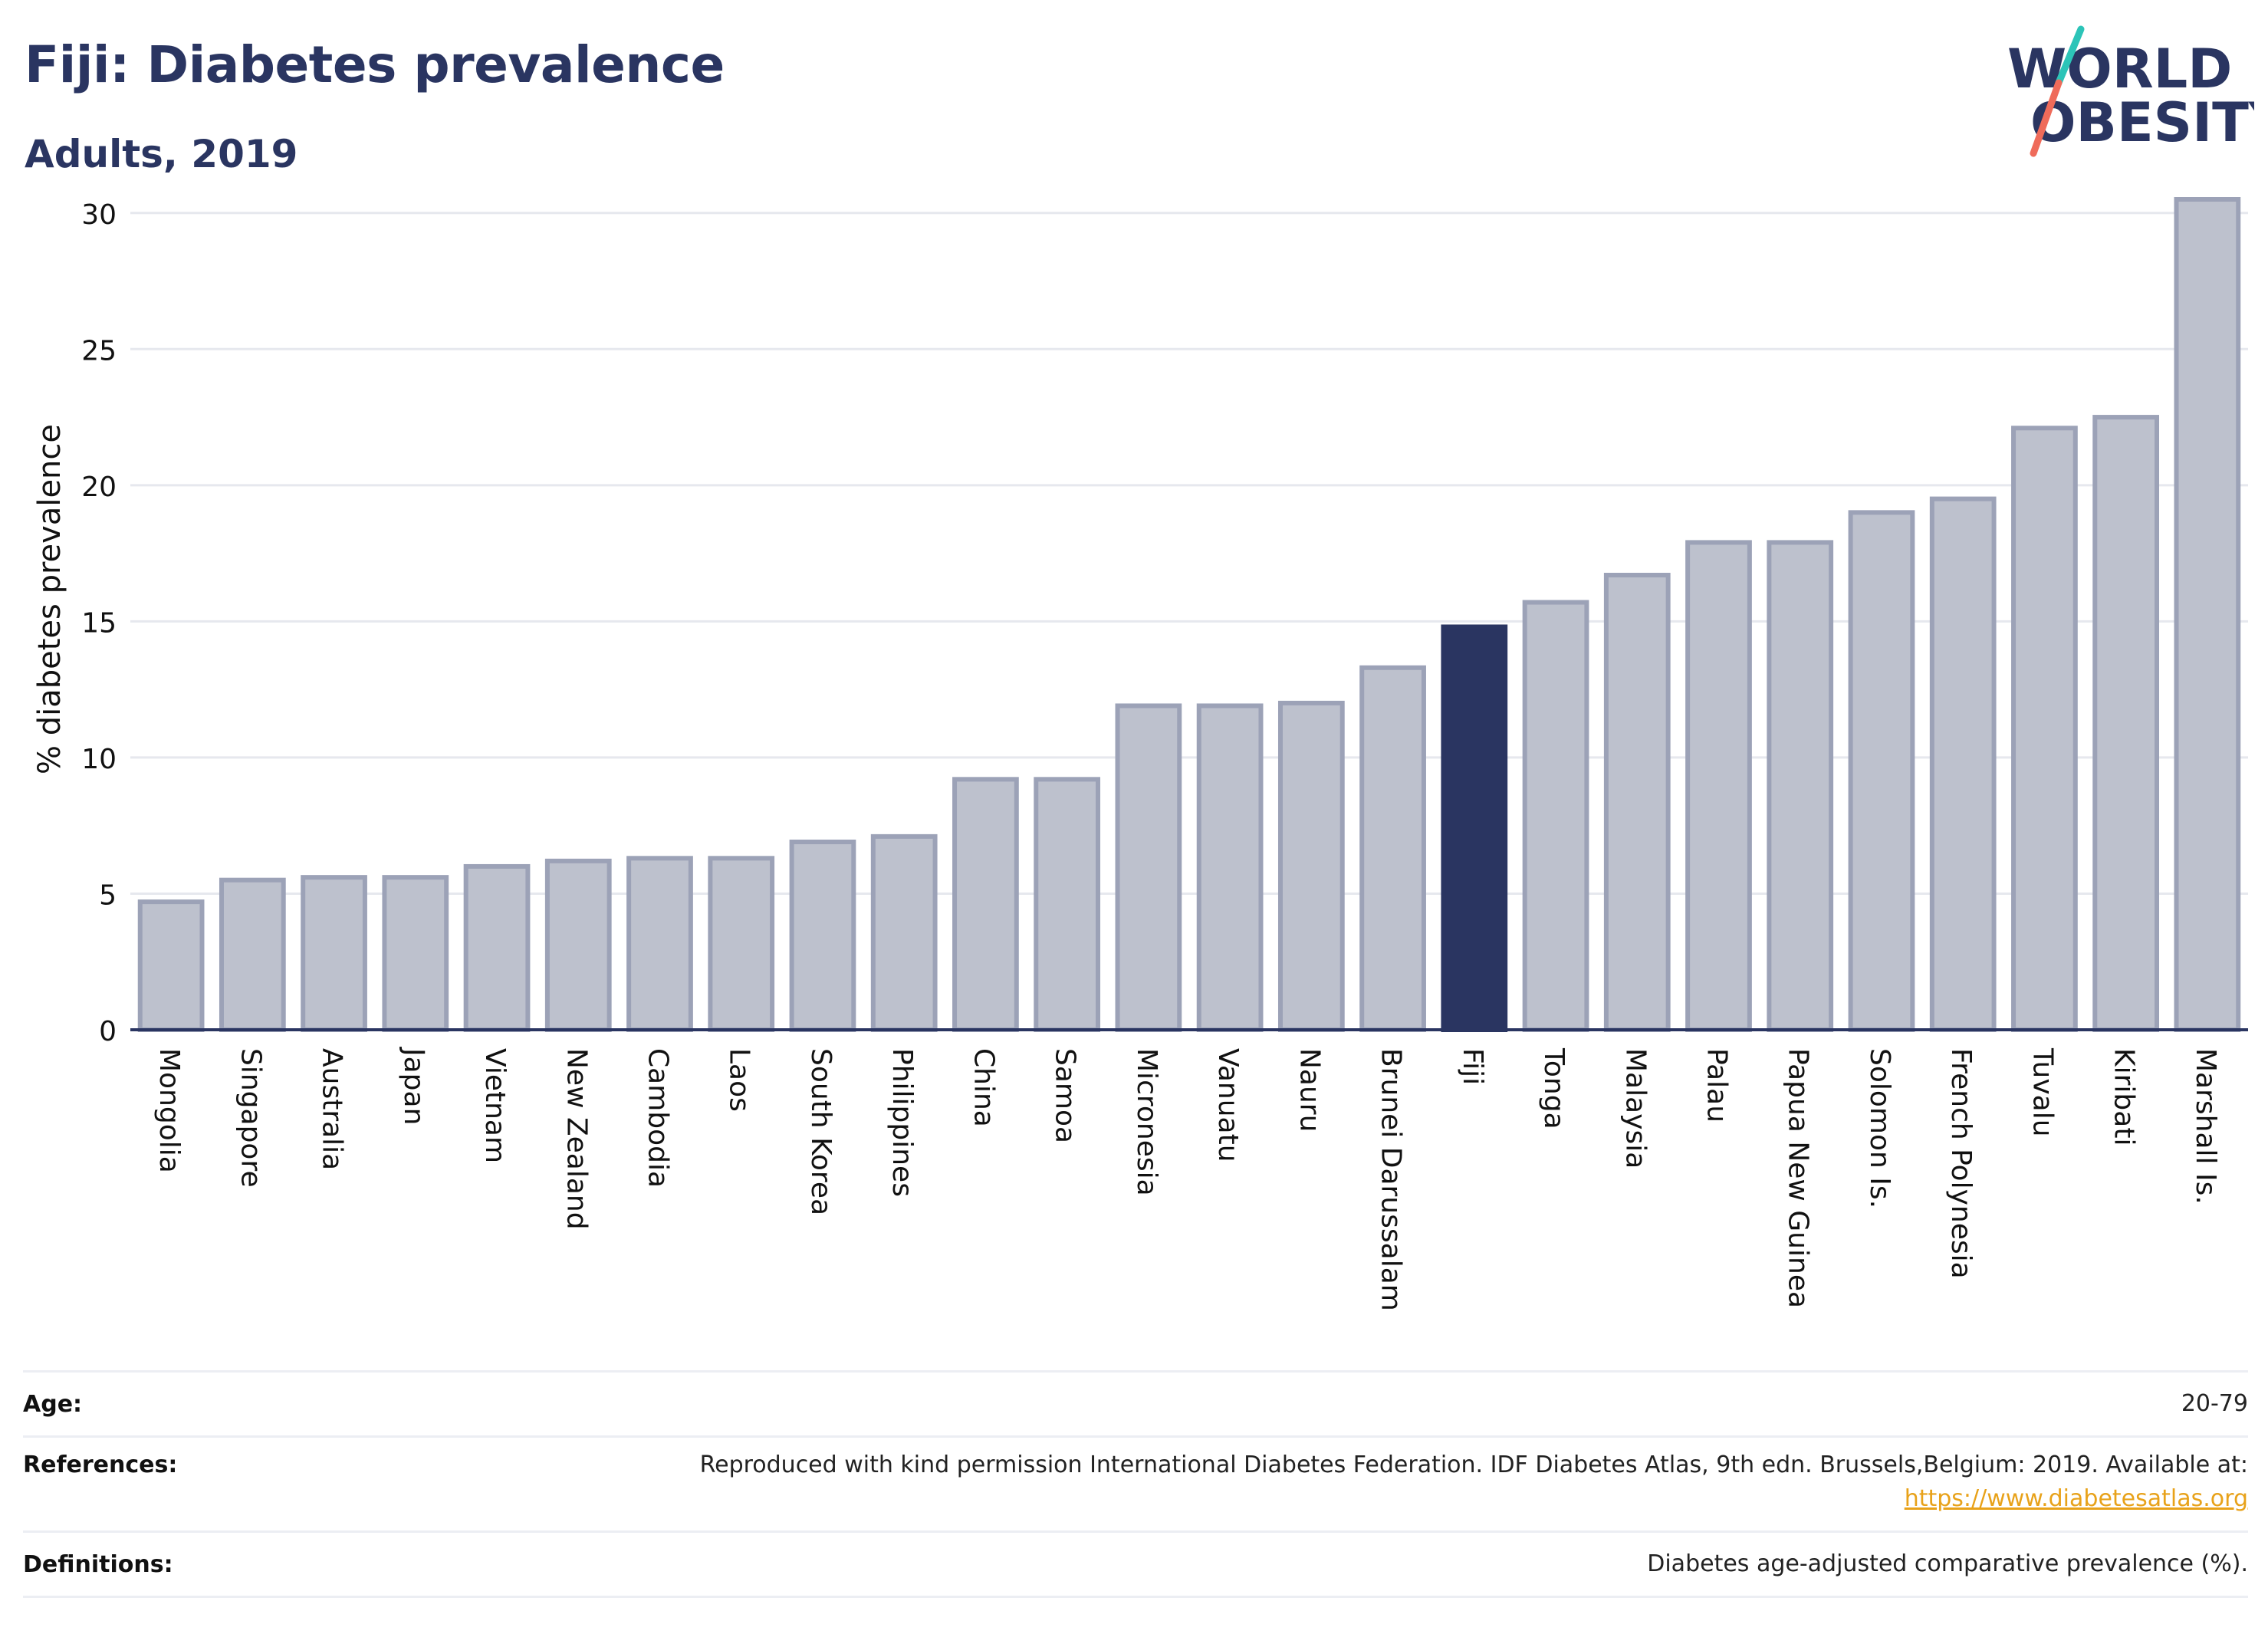  Describe the element at coordinates (821, 1132) in the screenshot. I see `x-tick-label: South Korea` at that location.